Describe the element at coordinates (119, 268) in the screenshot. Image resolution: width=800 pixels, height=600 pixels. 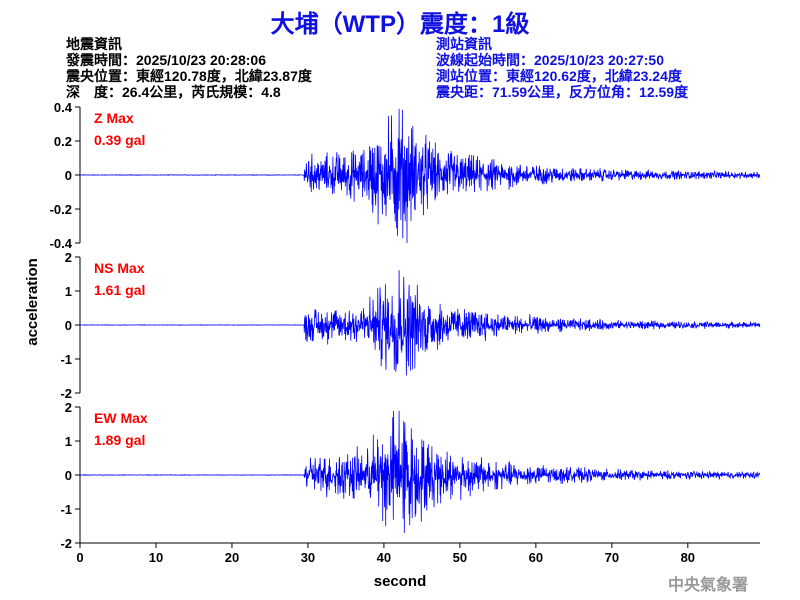
I see `panel-label-NS: NS Max` at that location.